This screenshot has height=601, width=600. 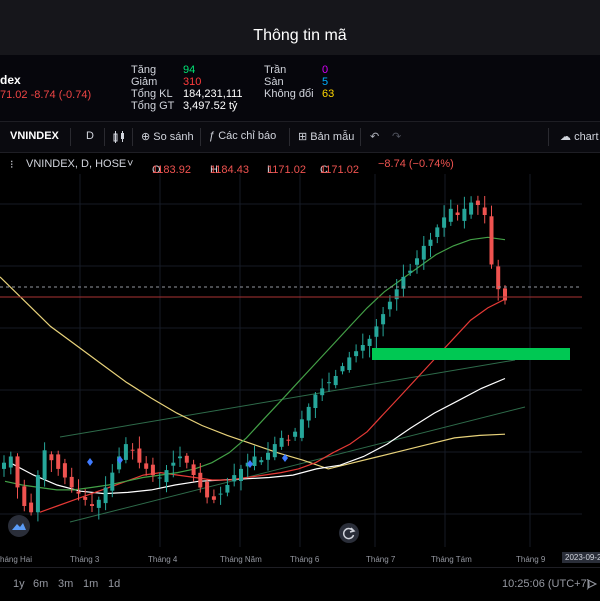 What do you see at coordinates (34, 136) in the screenshot?
I see `symbol-selector: VNINDEX` at bounding box center [34, 136].